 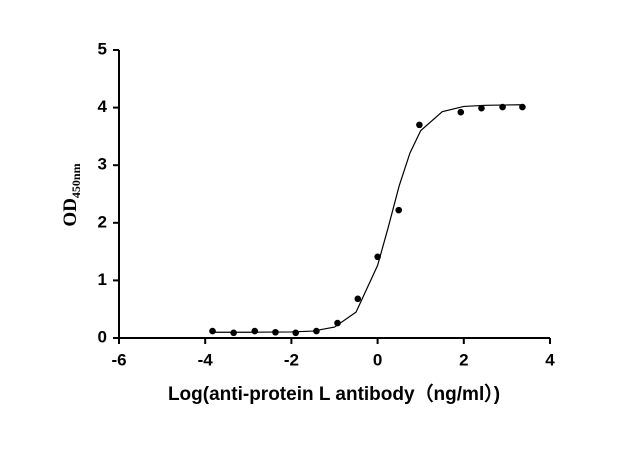 What do you see at coordinates (550, 359) in the screenshot?
I see `x-tick-label: 4` at bounding box center [550, 359].